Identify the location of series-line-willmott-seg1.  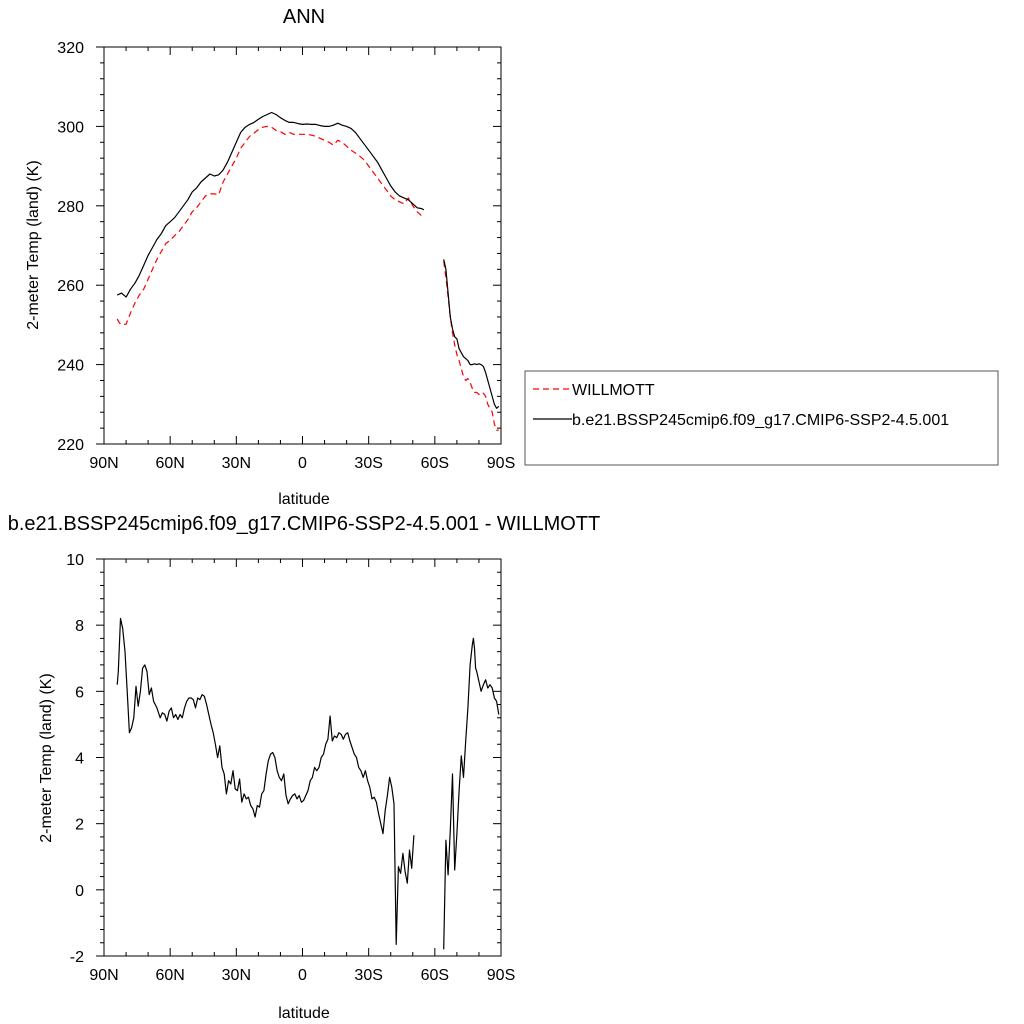
(471, 346).